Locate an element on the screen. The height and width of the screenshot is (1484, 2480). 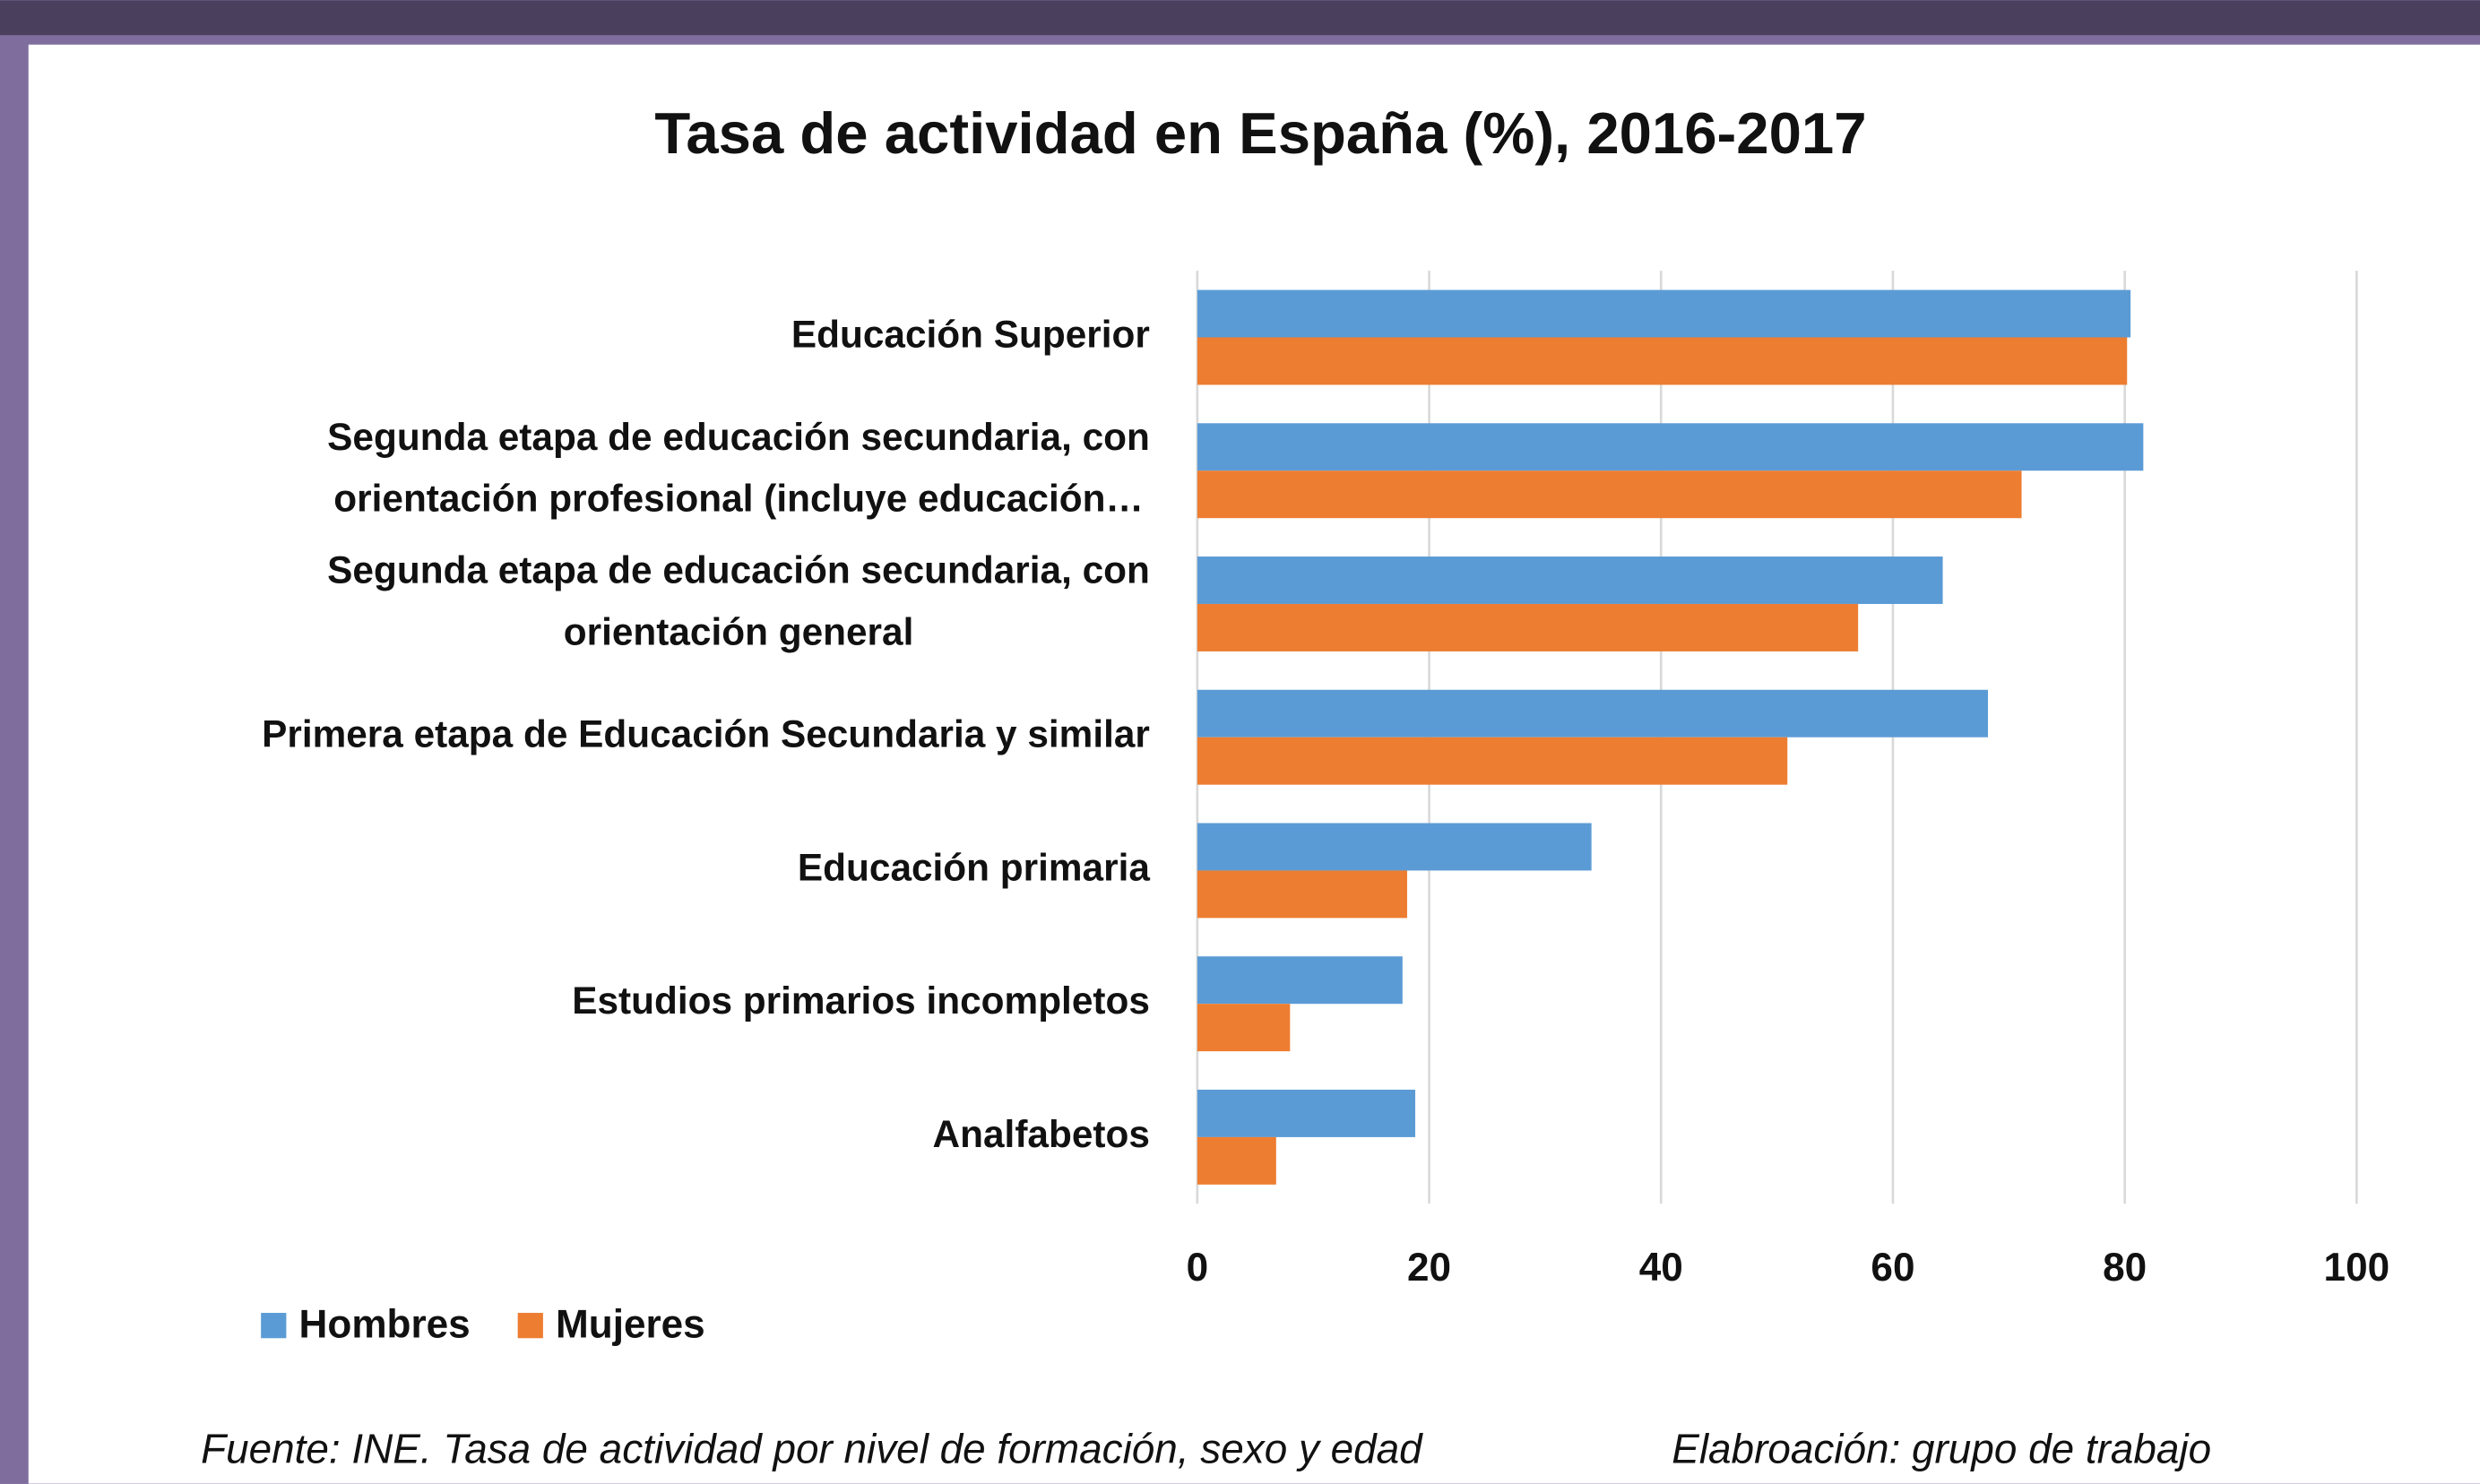
y-tick-label: Educación Superior is located at coordinates (970, 335).